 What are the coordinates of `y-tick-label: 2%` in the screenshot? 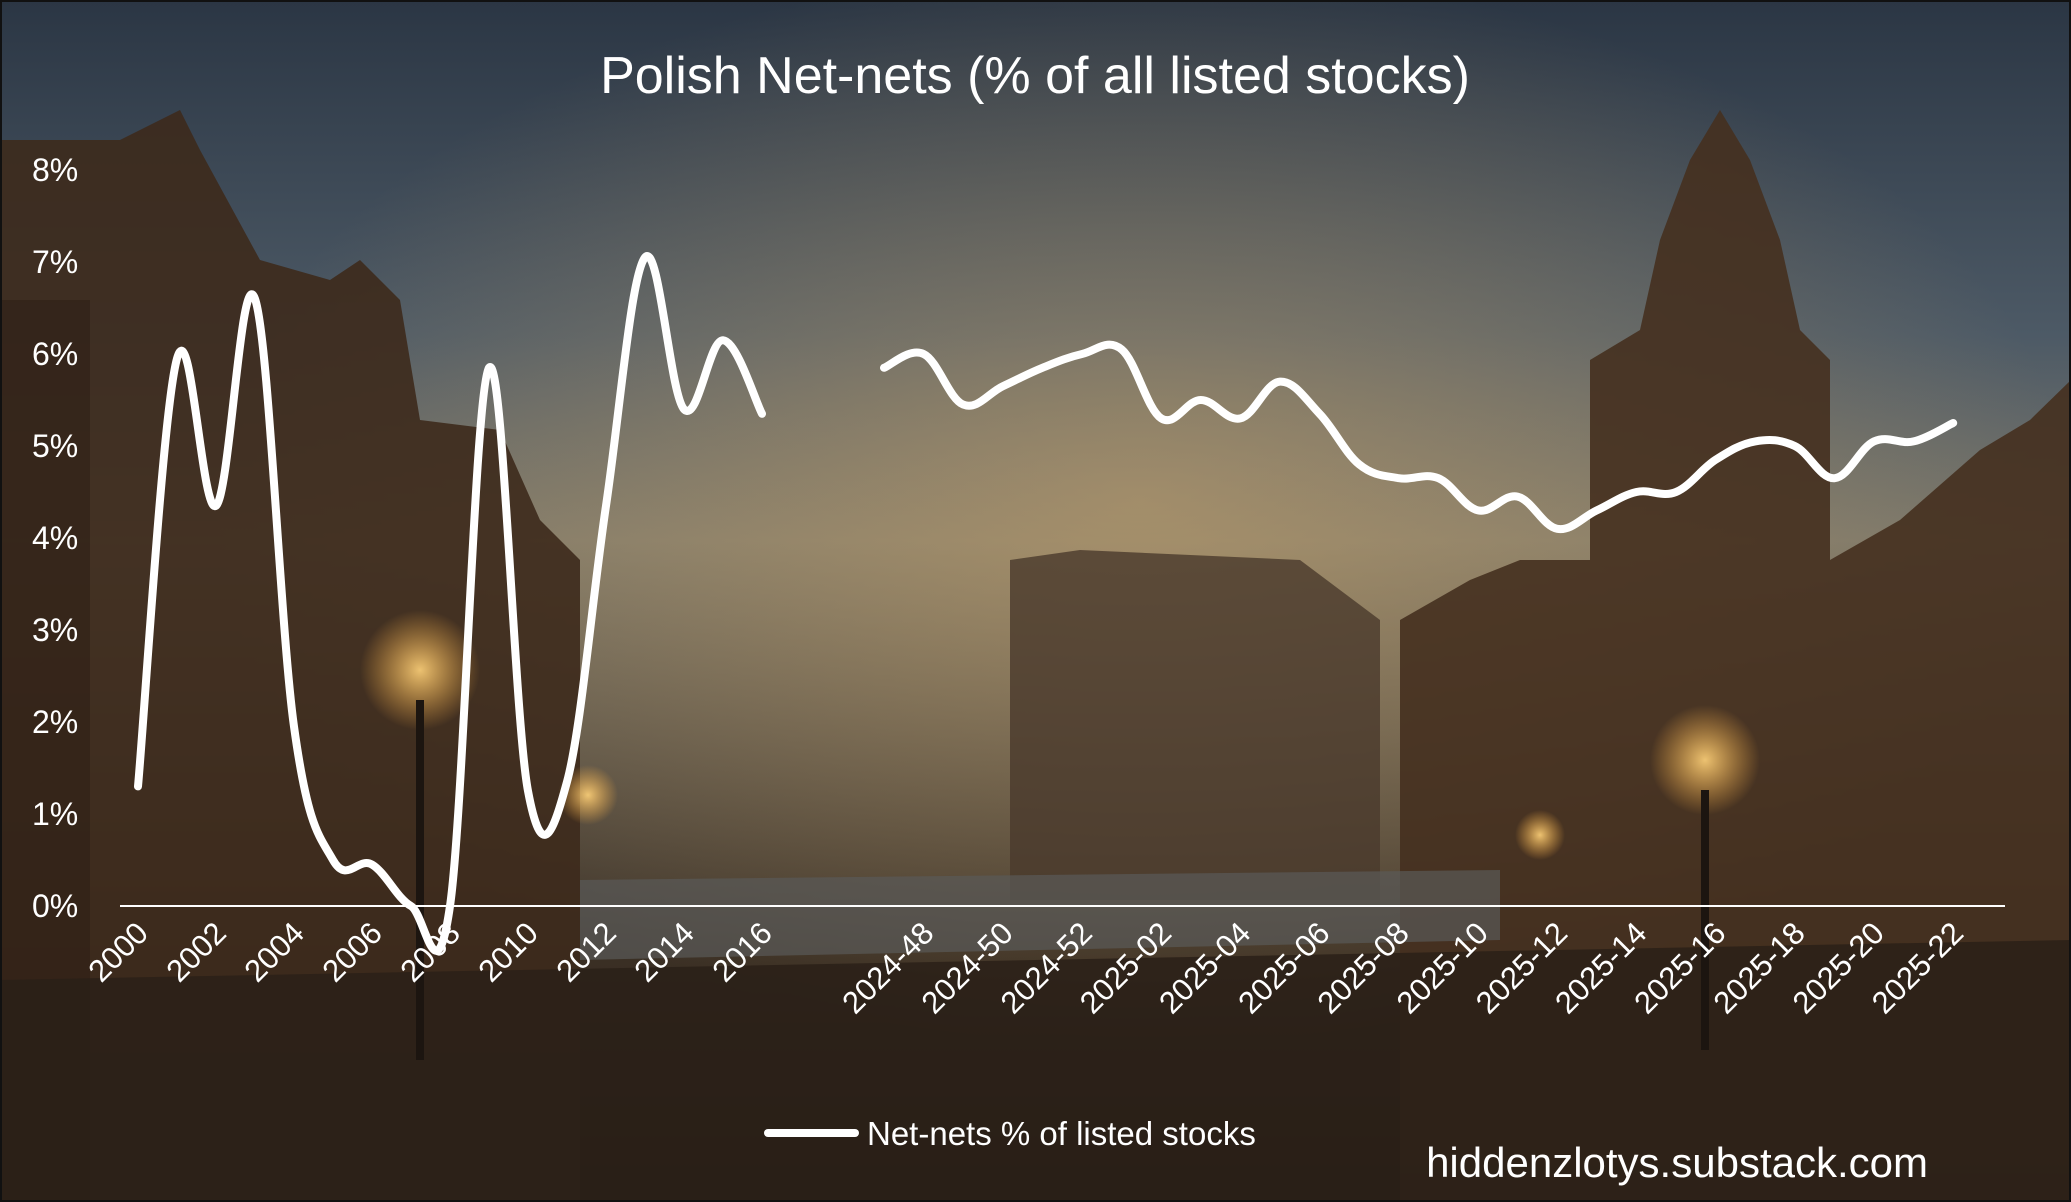 It's located at (55, 722).